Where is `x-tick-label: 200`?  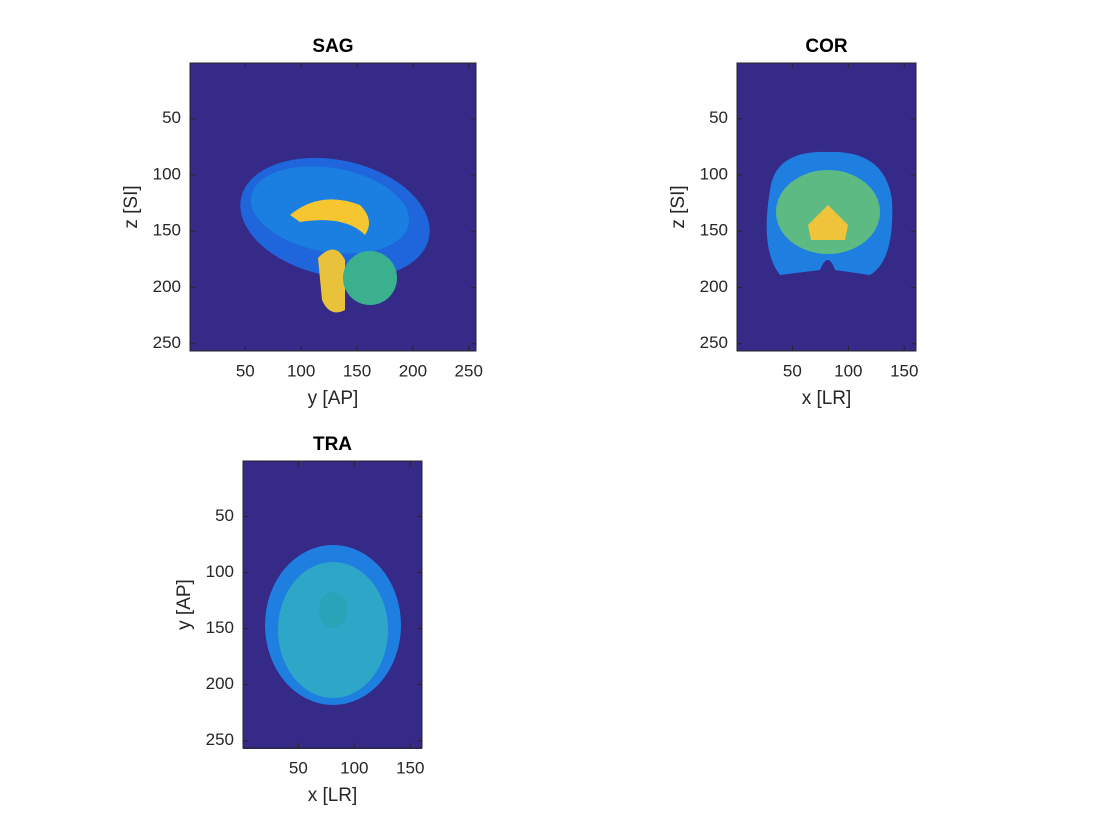
x-tick-label: 200 is located at coordinates (413, 370).